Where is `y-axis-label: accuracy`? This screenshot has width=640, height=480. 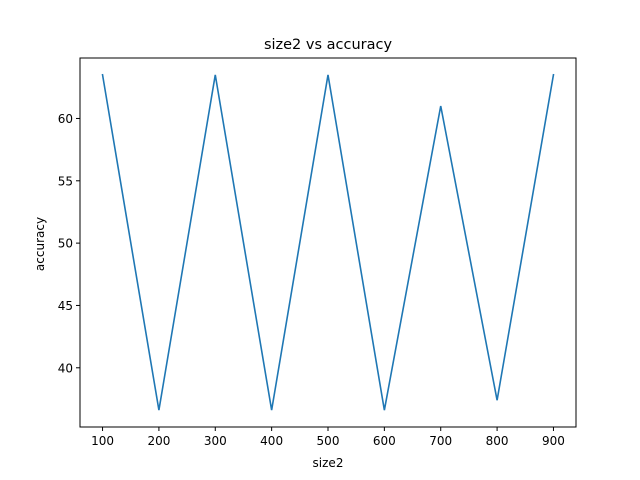
y-axis-label: accuracy is located at coordinates (40, 244).